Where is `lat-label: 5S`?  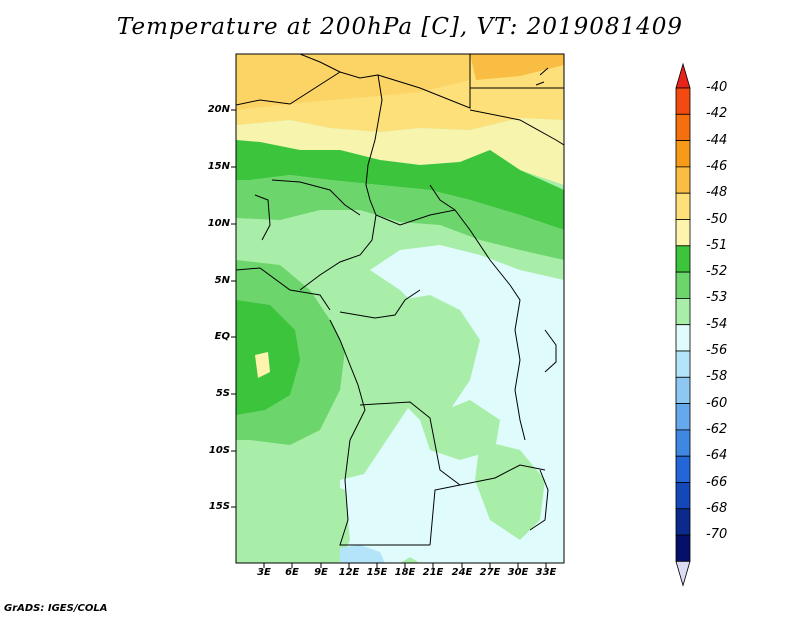
lat-label: 5S is located at coordinates (222, 393).